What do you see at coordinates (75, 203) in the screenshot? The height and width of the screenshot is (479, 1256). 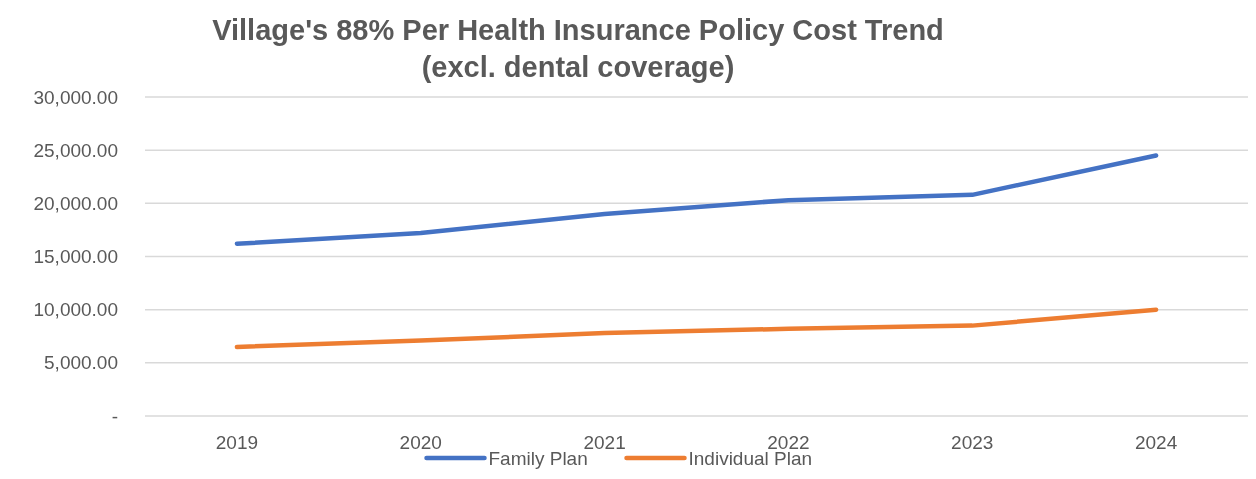 I see `y-tick-label: 20,000.00` at bounding box center [75, 203].